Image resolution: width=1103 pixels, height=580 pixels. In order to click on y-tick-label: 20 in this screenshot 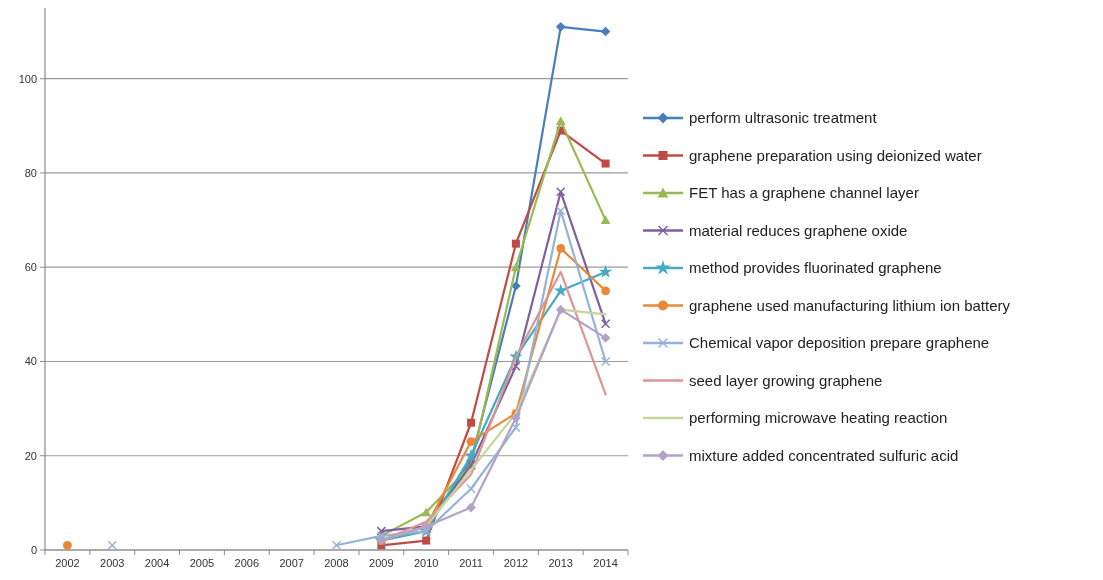, I will do `click(30, 455)`.